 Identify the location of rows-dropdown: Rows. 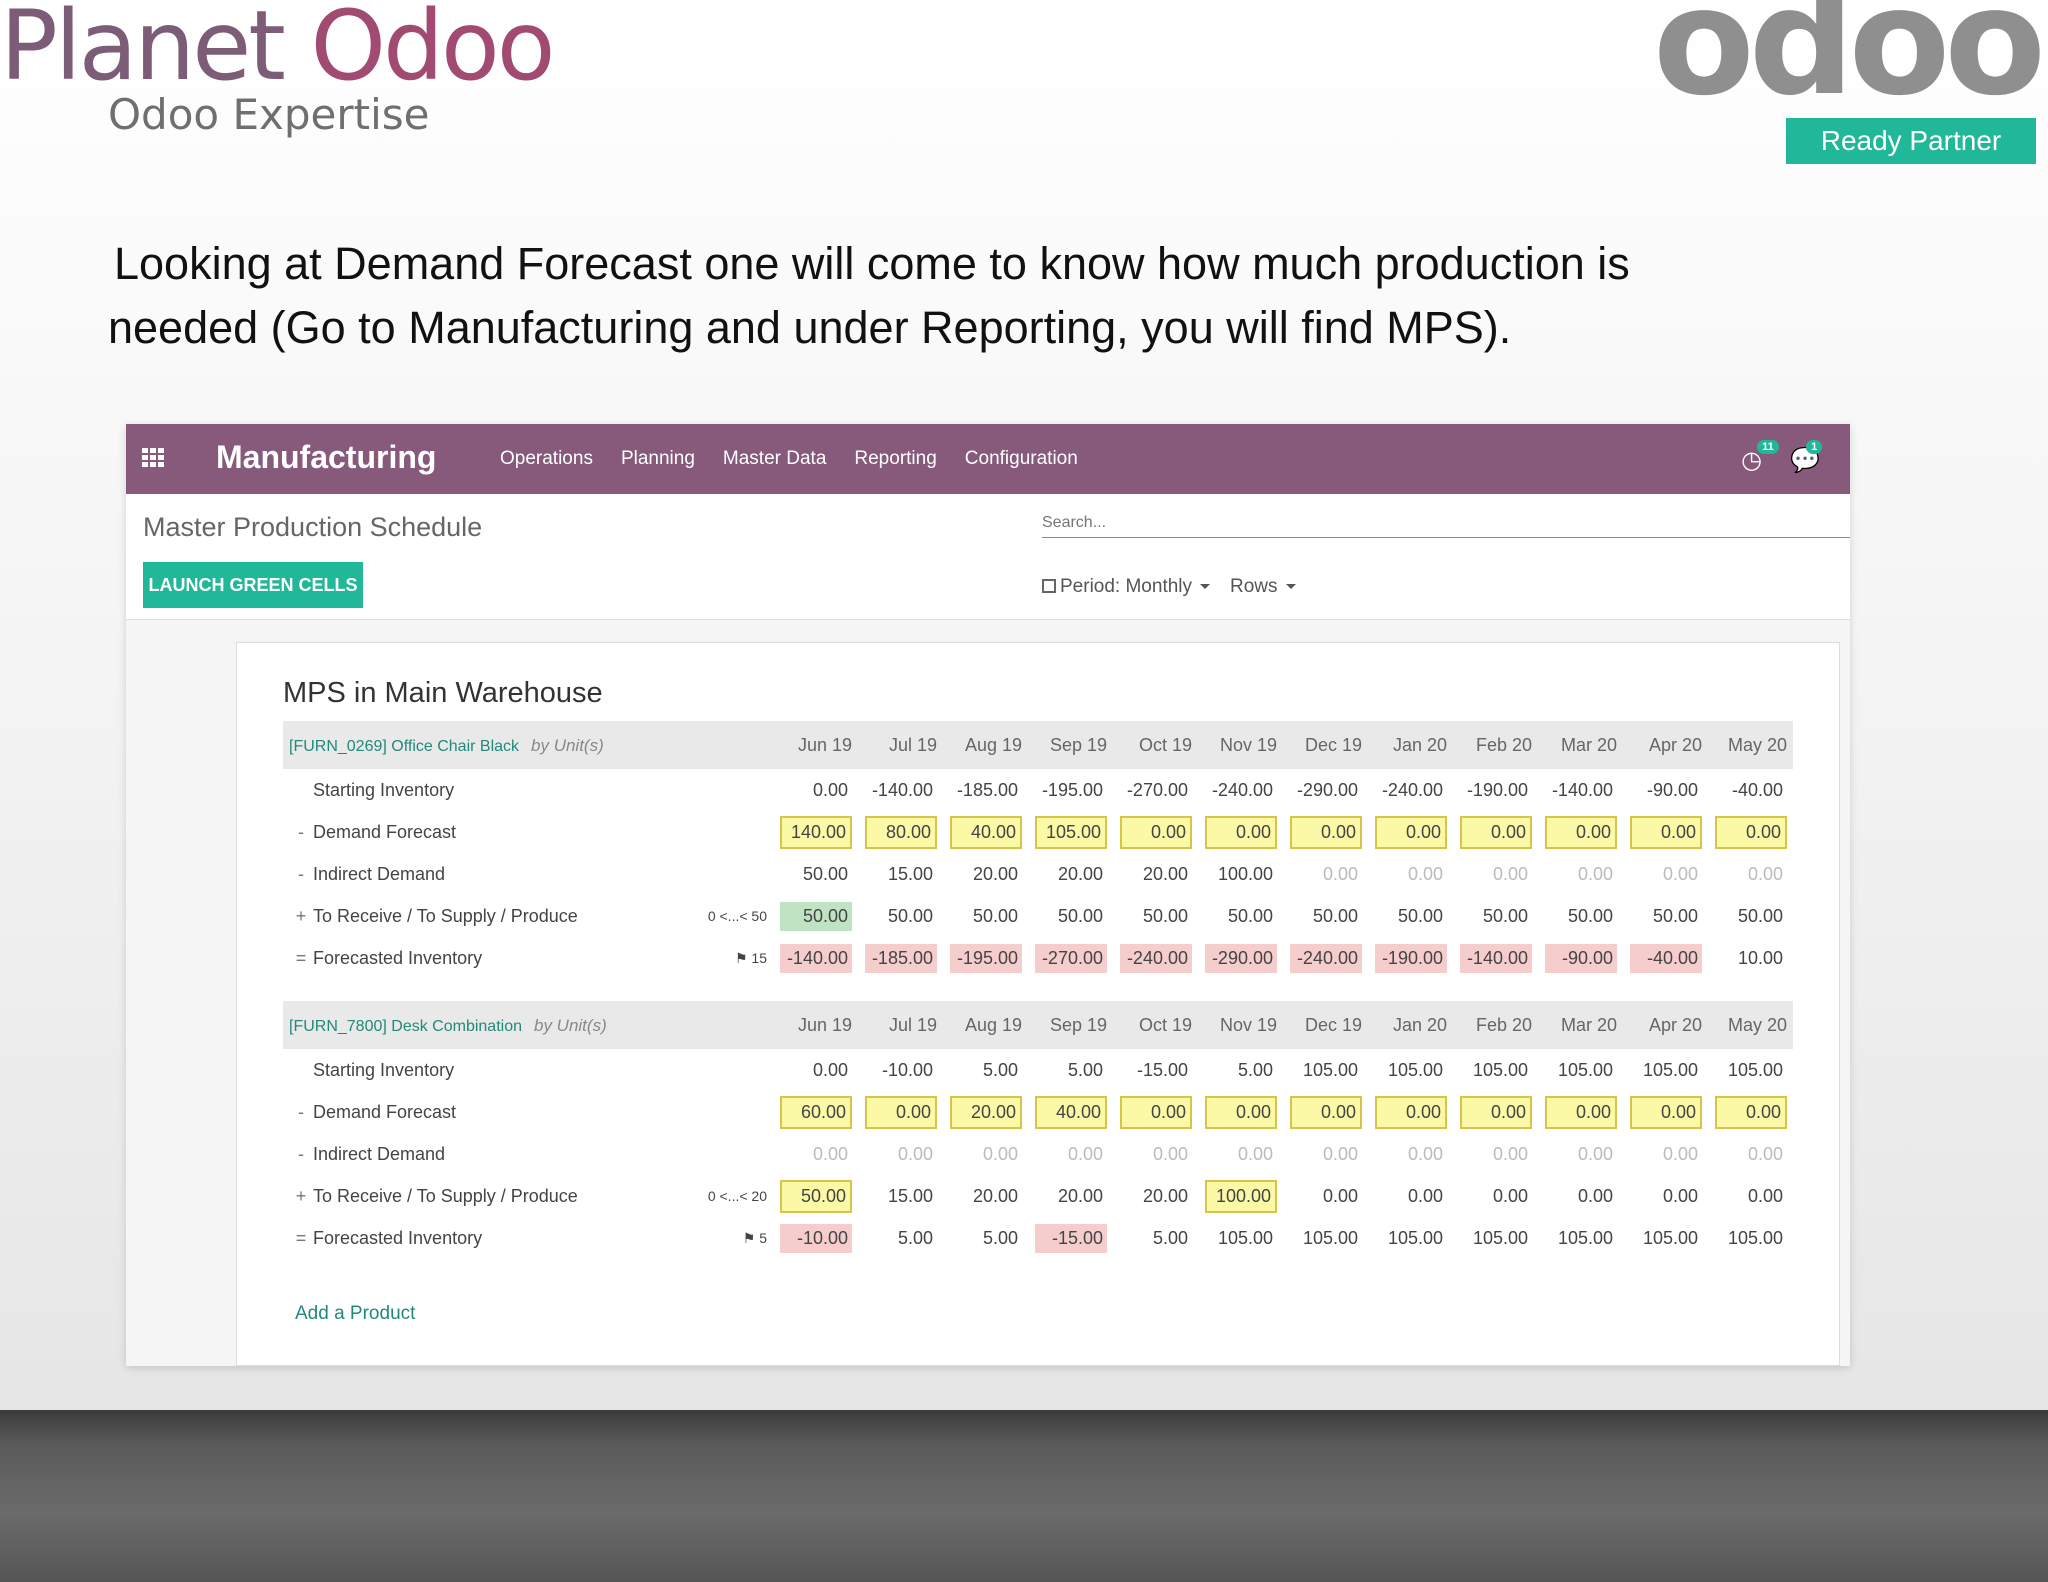
(1263, 587).